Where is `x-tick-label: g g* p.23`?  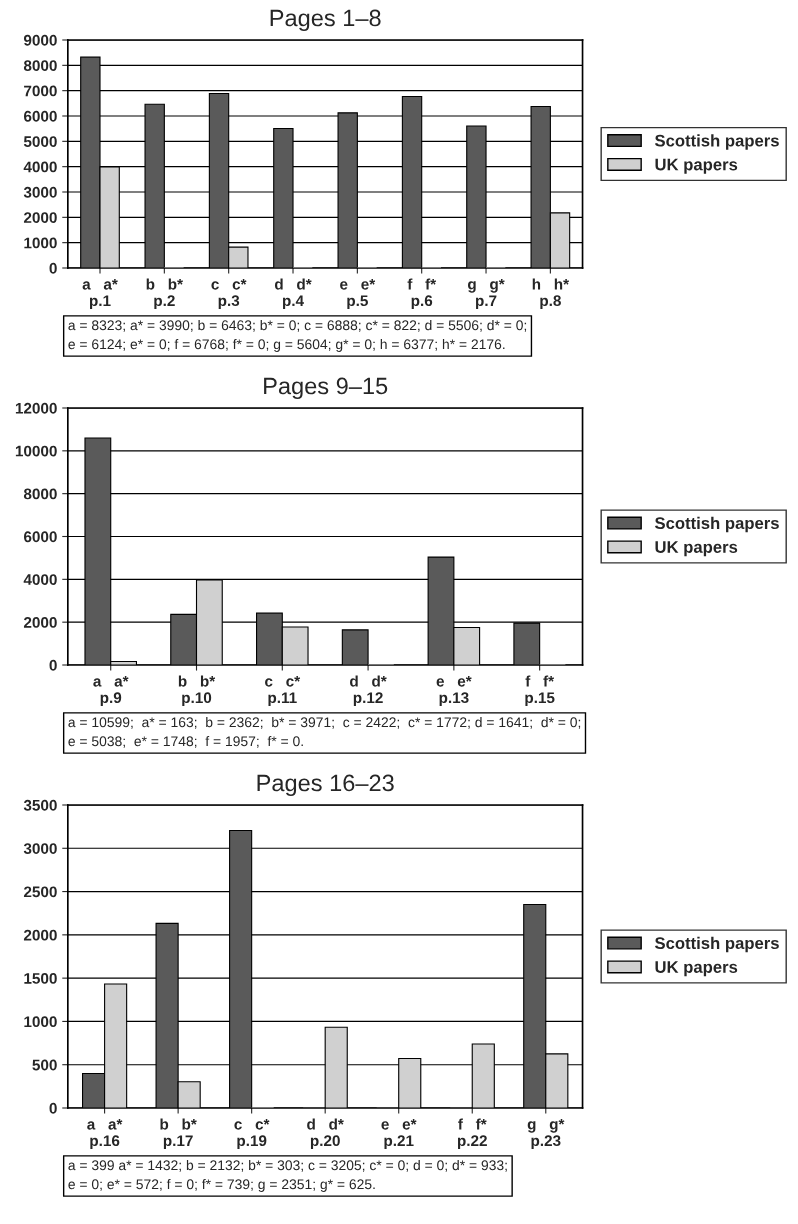
x-tick-label: g g* p.23 is located at coordinates (546, 1134).